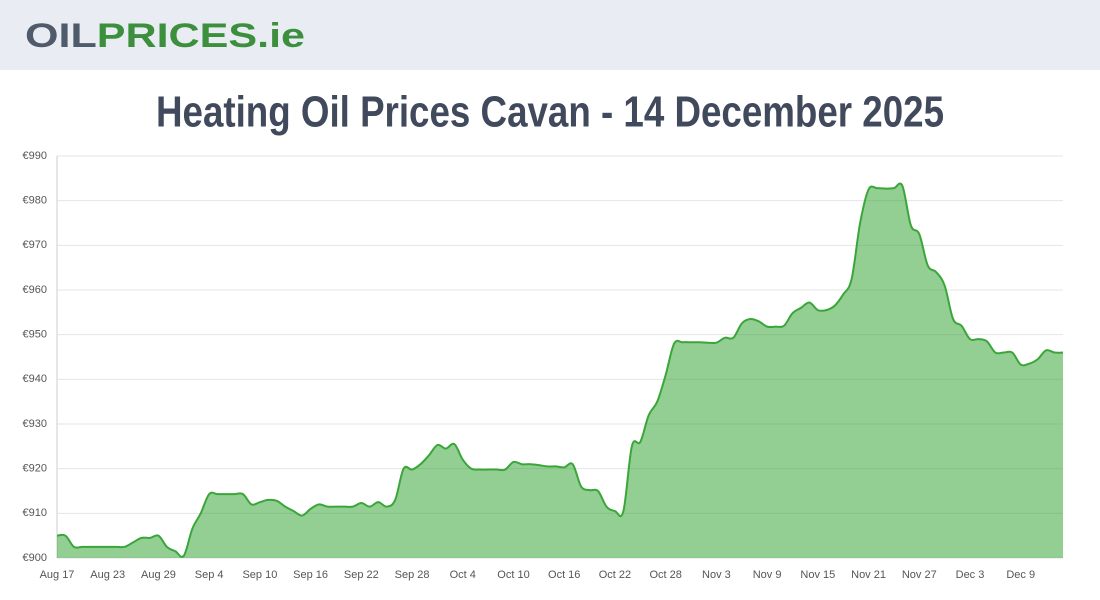 The image size is (1100, 600). What do you see at coordinates (665, 575) in the screenshot?
I see `x-tick-label: Oct 28` at bounding box center [665, 575].